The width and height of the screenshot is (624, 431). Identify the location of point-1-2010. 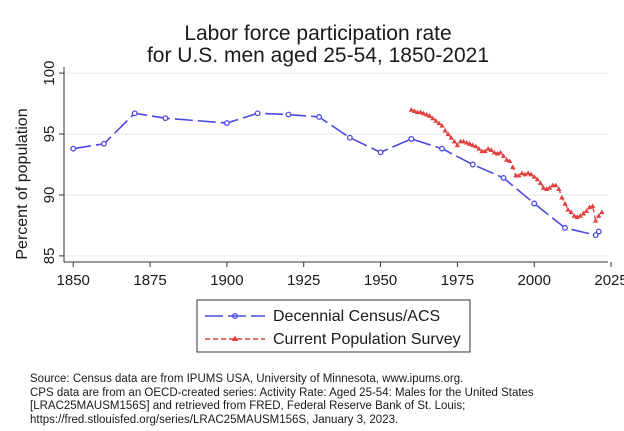
(565, 203).